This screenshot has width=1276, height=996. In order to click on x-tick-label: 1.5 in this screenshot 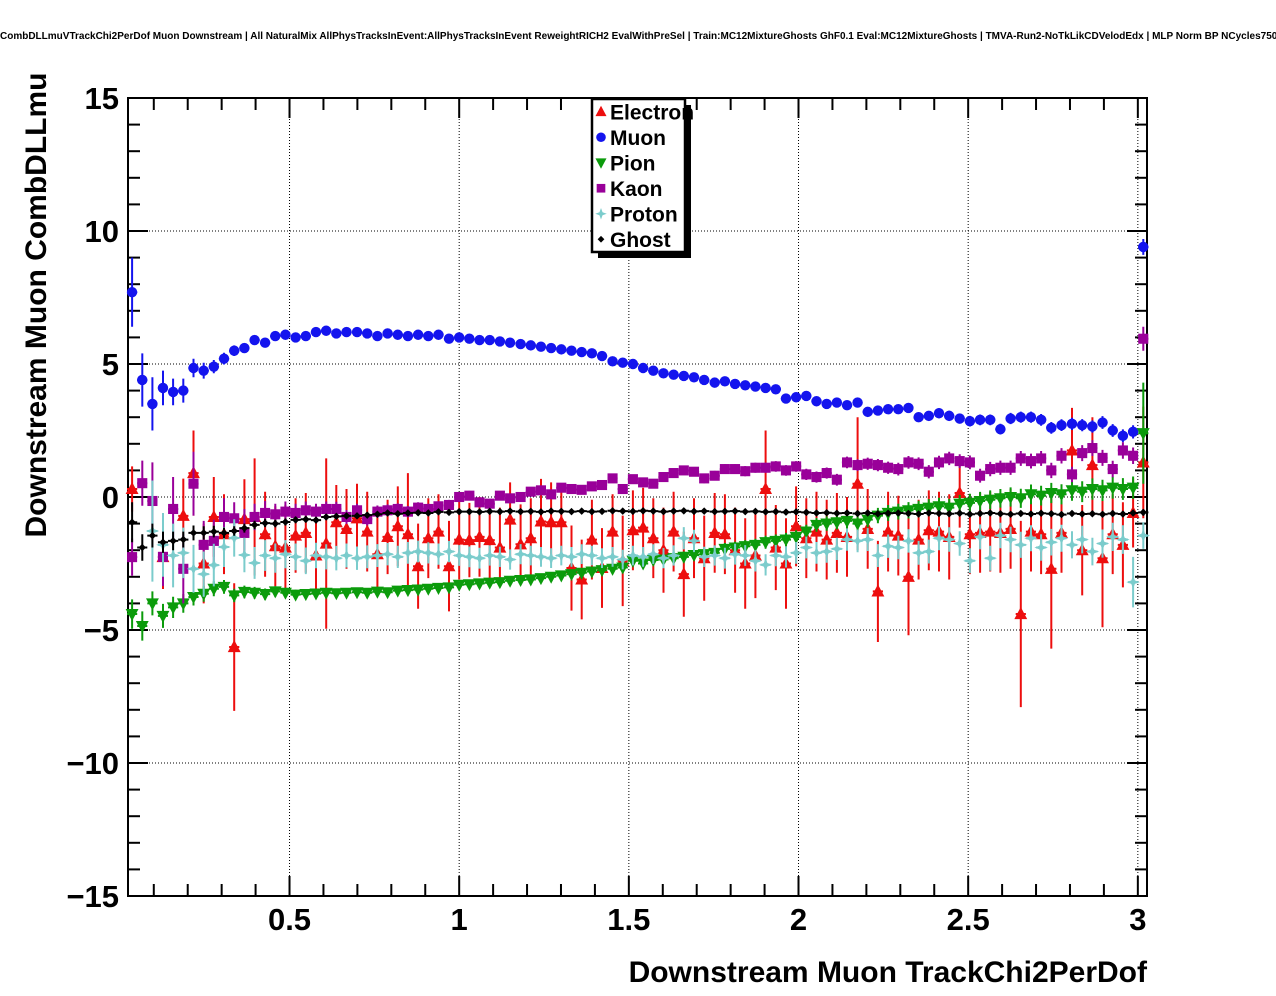, I will do `click(628, 919)`.